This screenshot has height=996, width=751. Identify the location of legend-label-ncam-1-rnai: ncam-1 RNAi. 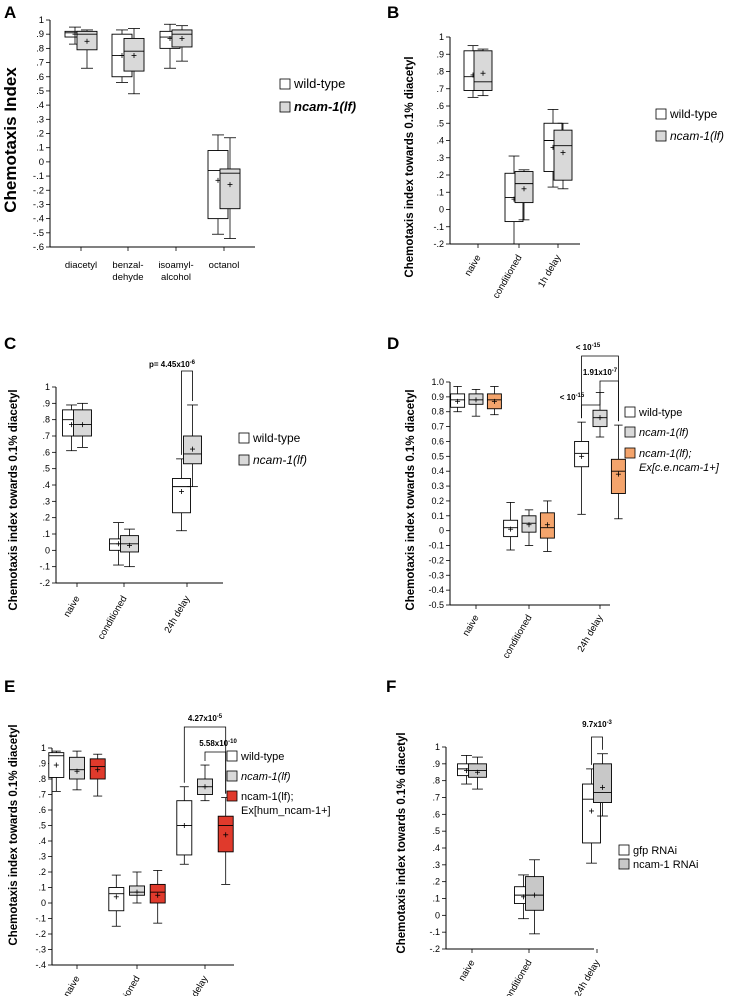
(665, 865).